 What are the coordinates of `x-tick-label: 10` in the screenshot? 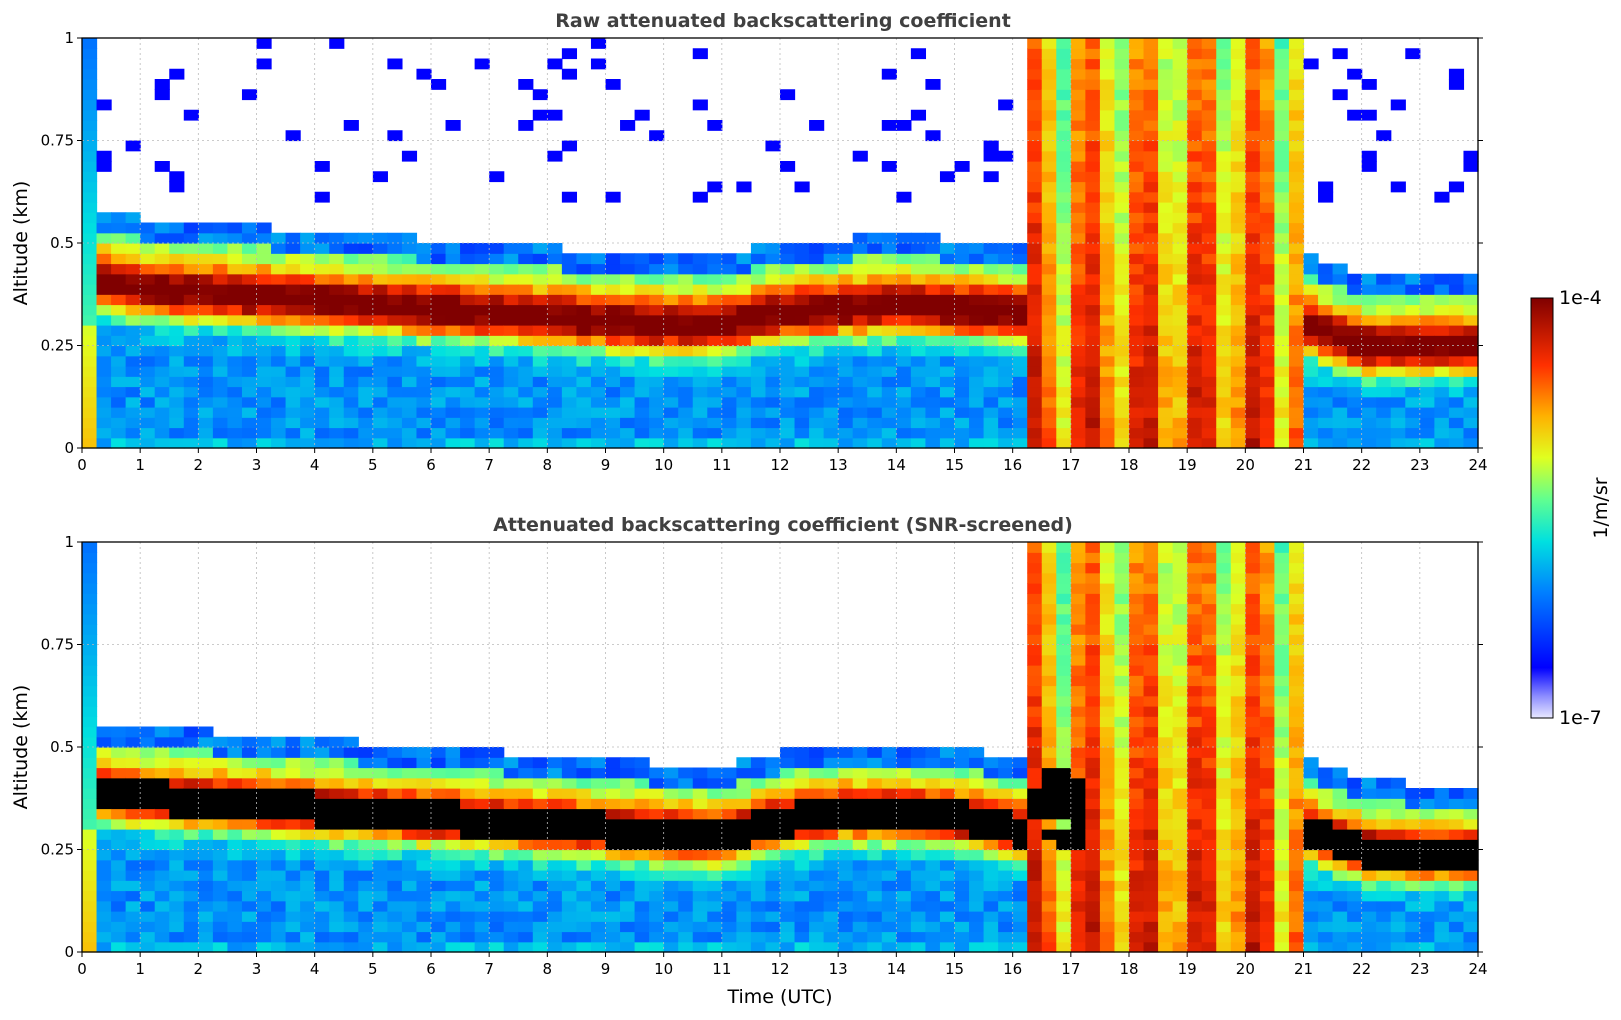 It's located at (663, 969).